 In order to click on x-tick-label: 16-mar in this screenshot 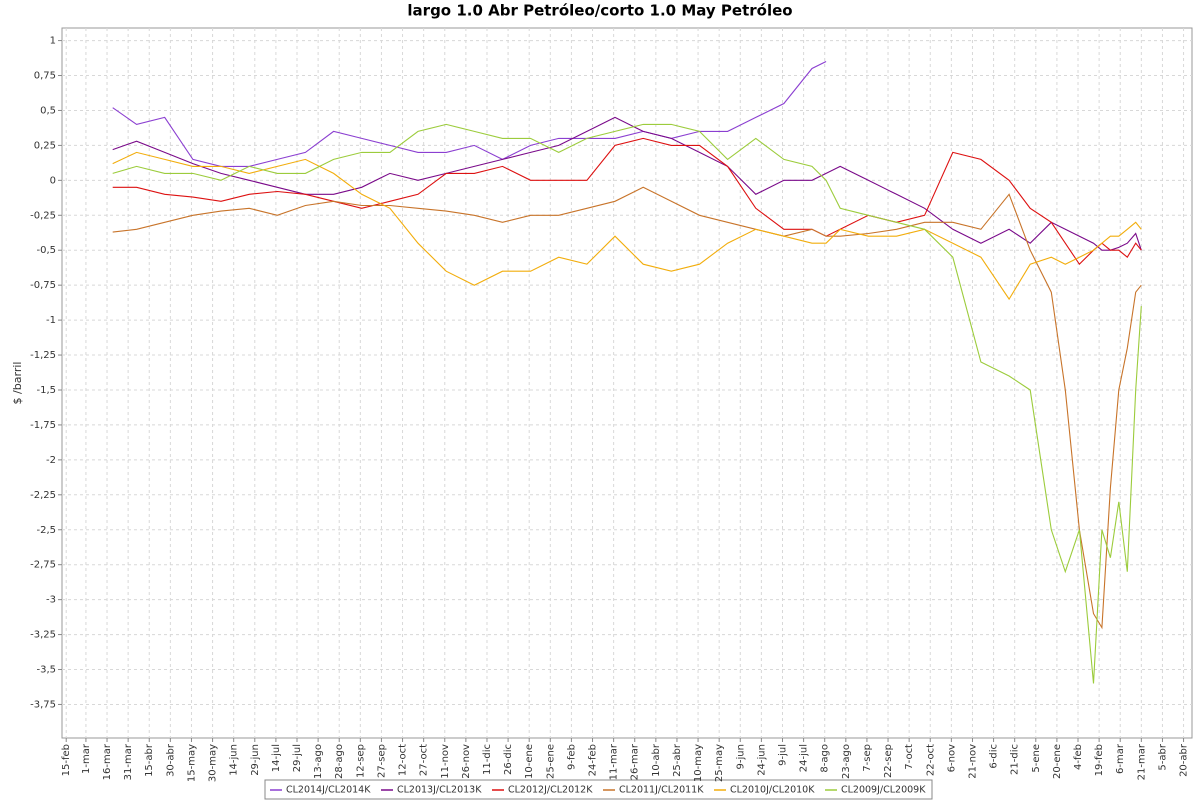, I will do `click(107, 761)`.